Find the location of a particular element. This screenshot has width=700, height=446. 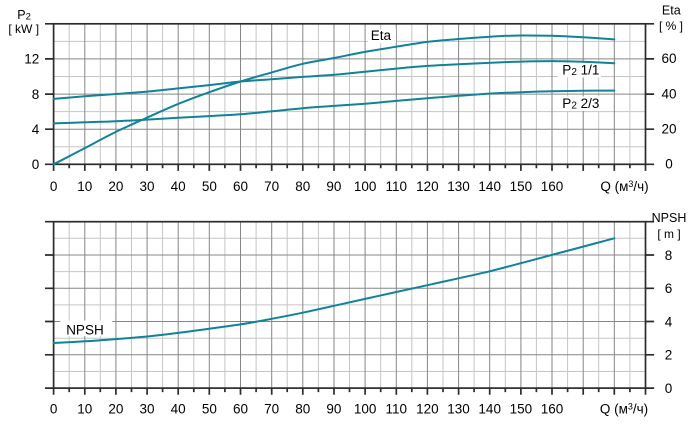

svg-text: P2 is located at coordinates (24, 15).